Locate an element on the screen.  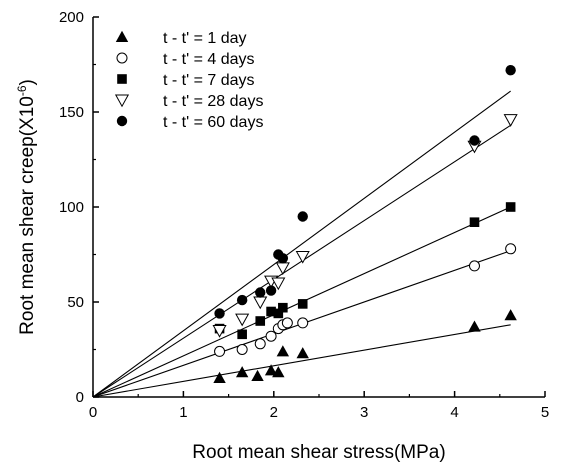
y-tick-label: 200 is located at coordinates (71, 17).